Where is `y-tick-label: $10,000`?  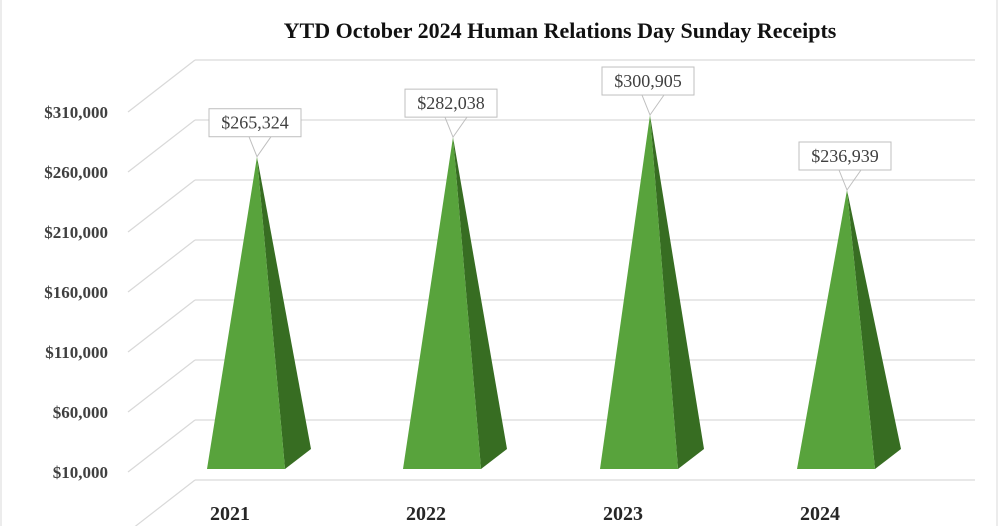
y-tick-label: $10,000 is located at coordinates (80, 472).